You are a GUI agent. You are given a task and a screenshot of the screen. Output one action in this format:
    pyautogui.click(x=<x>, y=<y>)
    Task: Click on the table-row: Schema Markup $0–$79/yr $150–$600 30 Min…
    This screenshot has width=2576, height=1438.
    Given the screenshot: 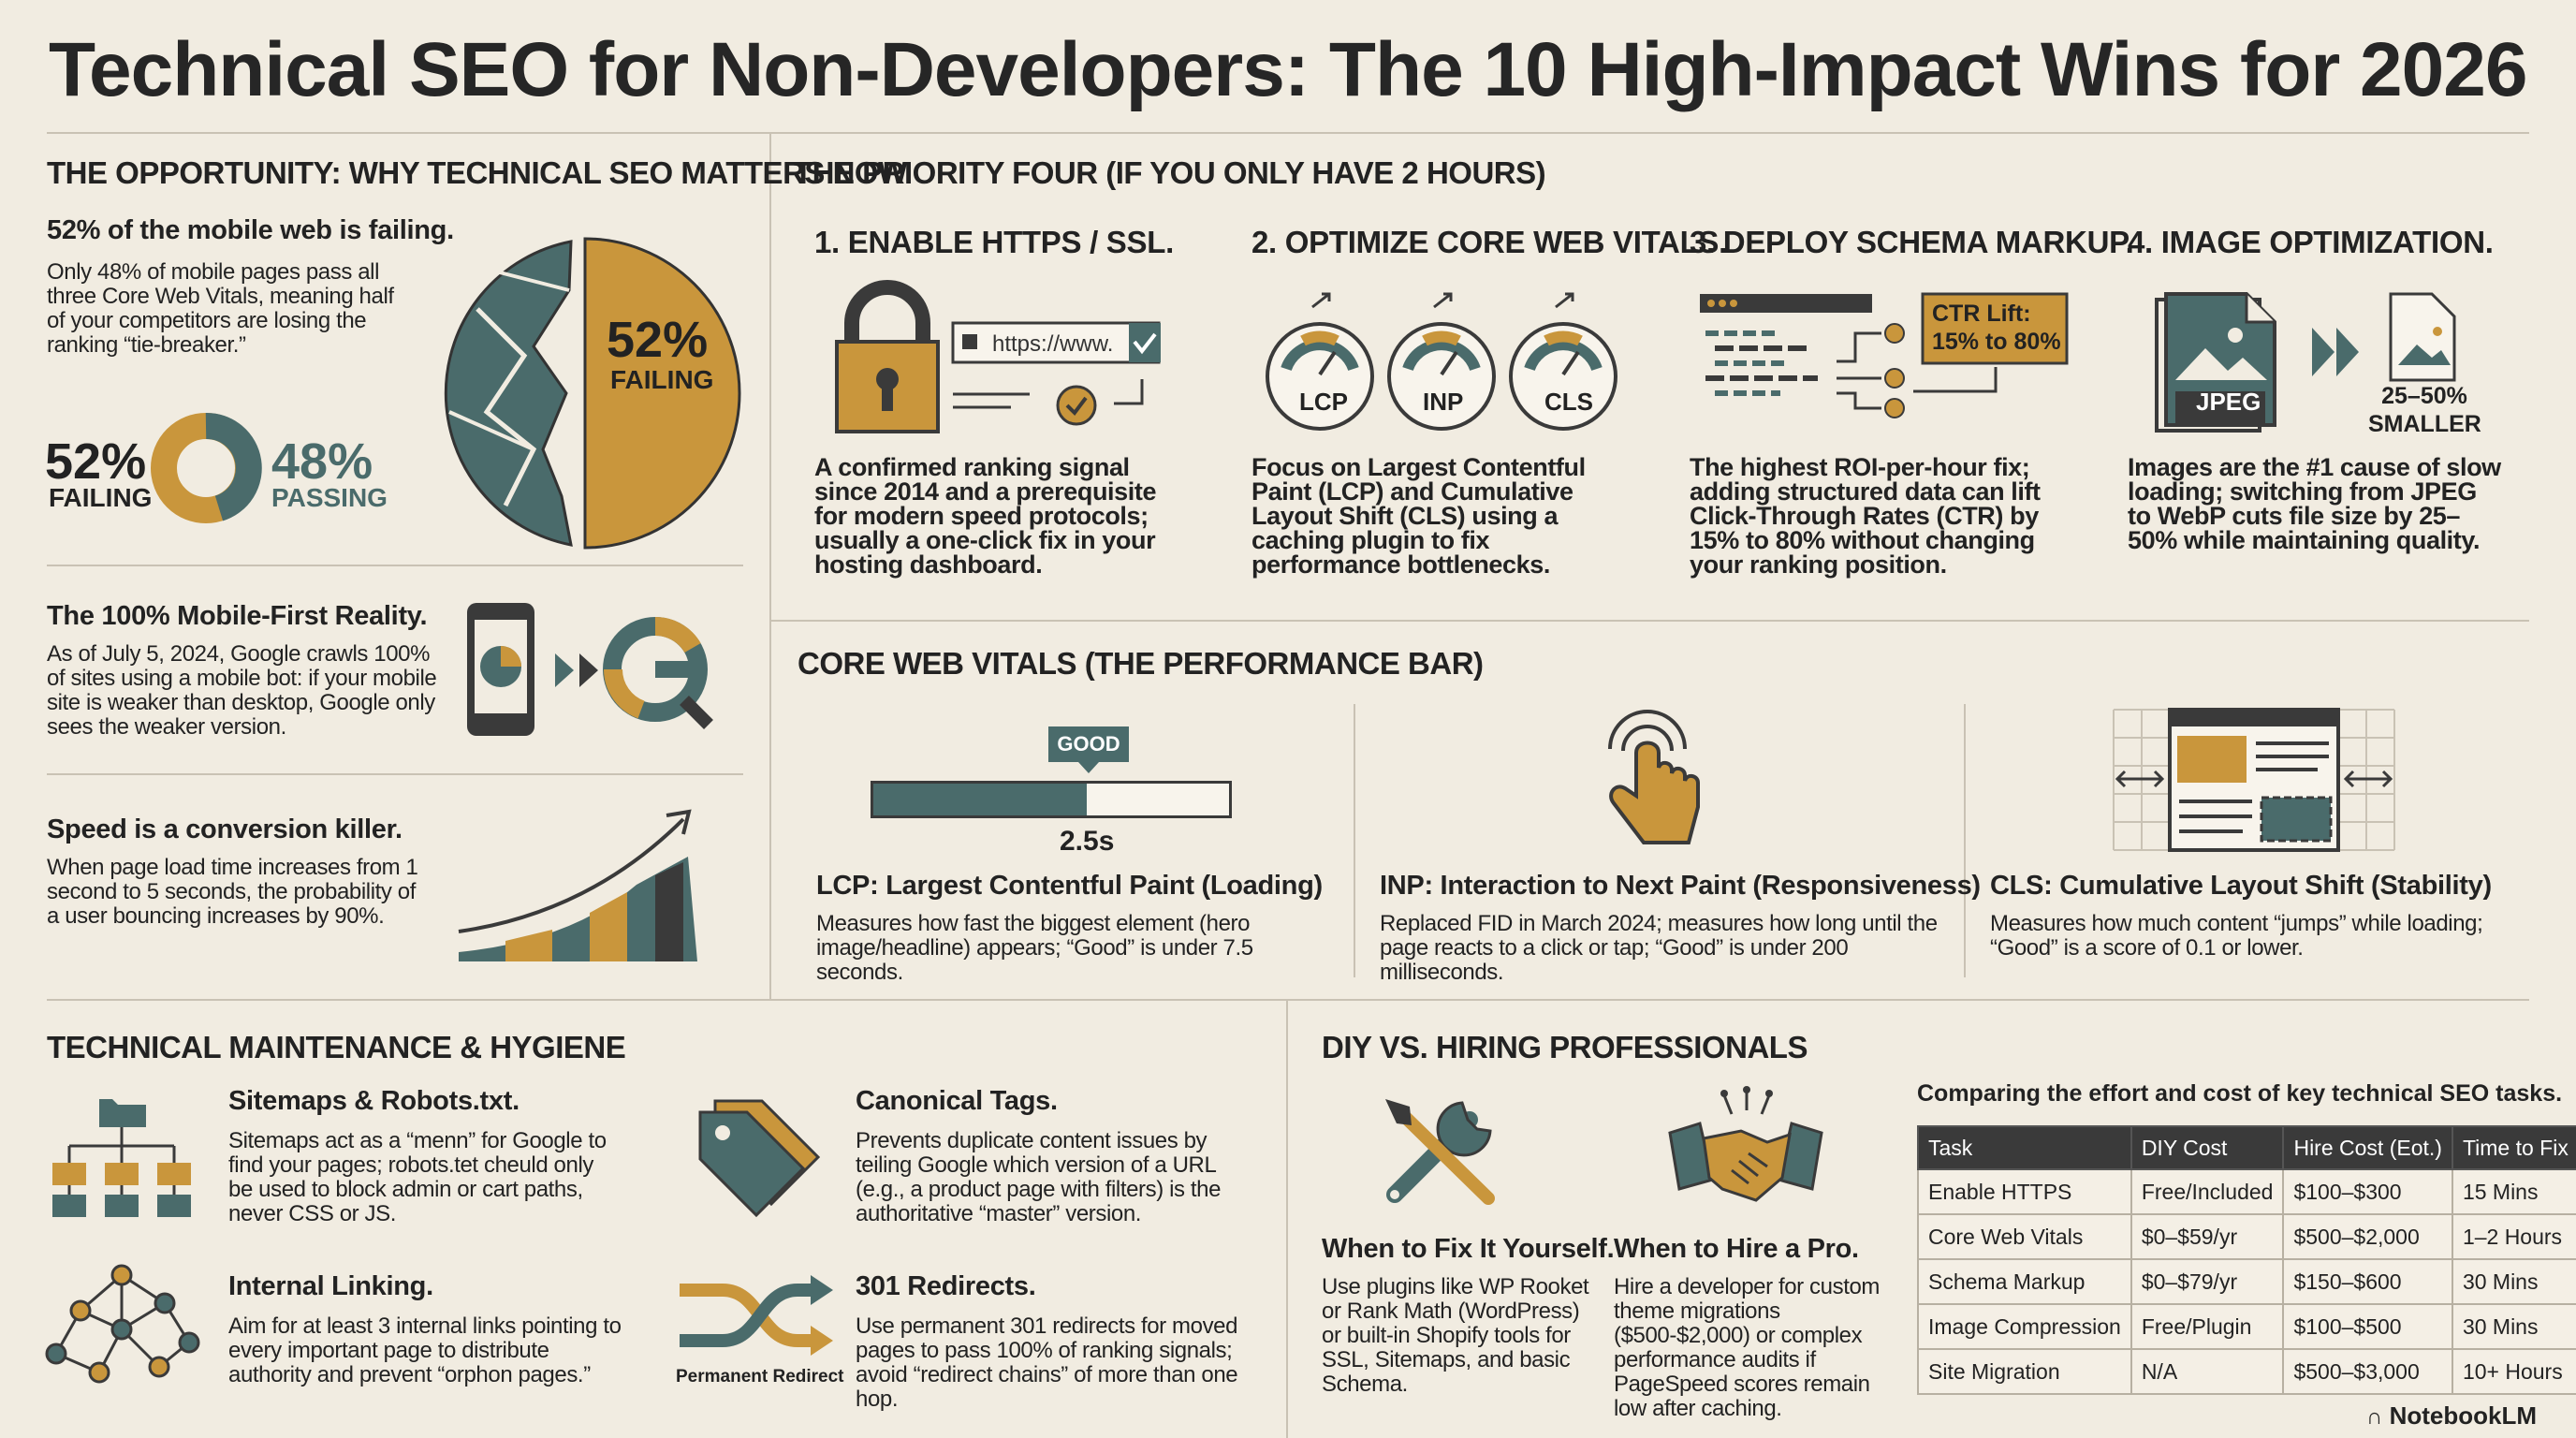 What is the action you would take?
    pyautogui.click(x=2246, y=1281)
    